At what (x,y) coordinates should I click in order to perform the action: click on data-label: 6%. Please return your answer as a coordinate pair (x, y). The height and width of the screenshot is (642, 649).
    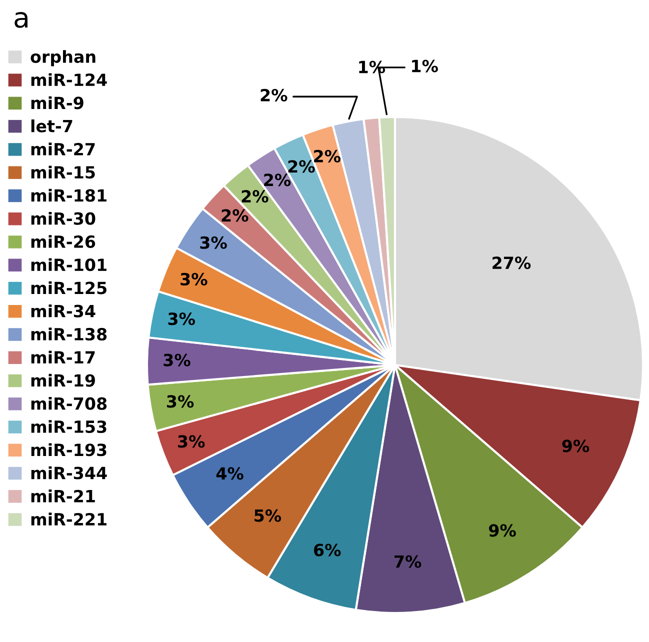
    Looking at the image, I should click on (327, 550).